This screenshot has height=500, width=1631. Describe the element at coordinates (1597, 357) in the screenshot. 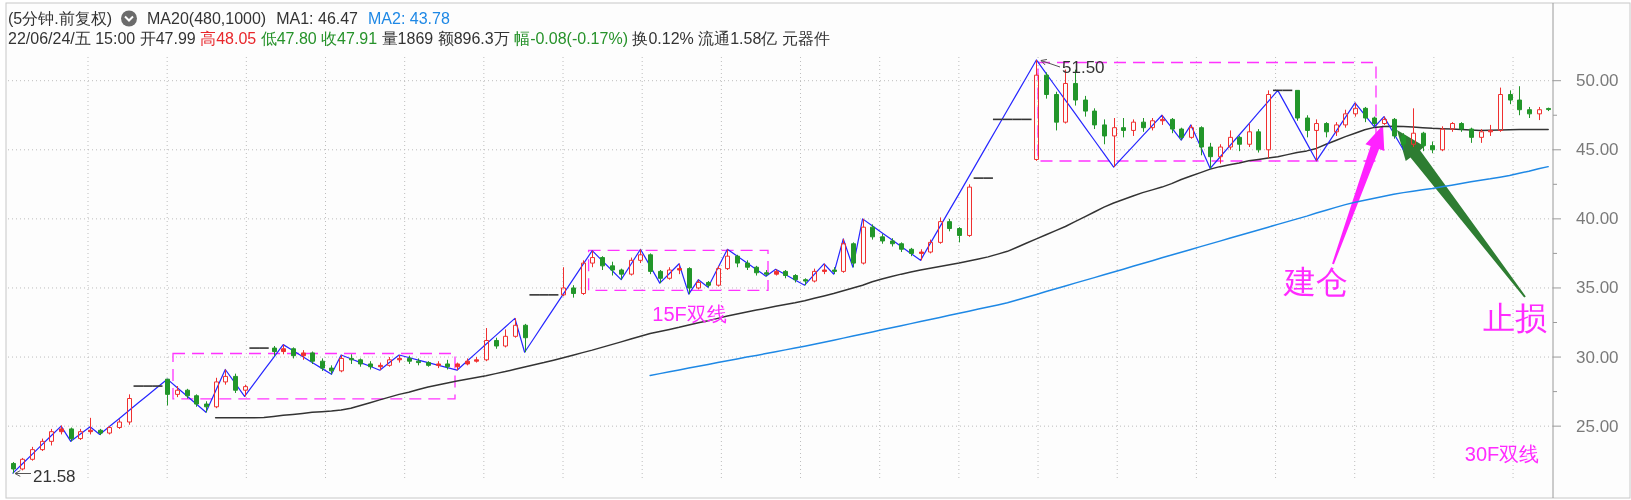

I see `y-tick-label: 30.00` at that location.